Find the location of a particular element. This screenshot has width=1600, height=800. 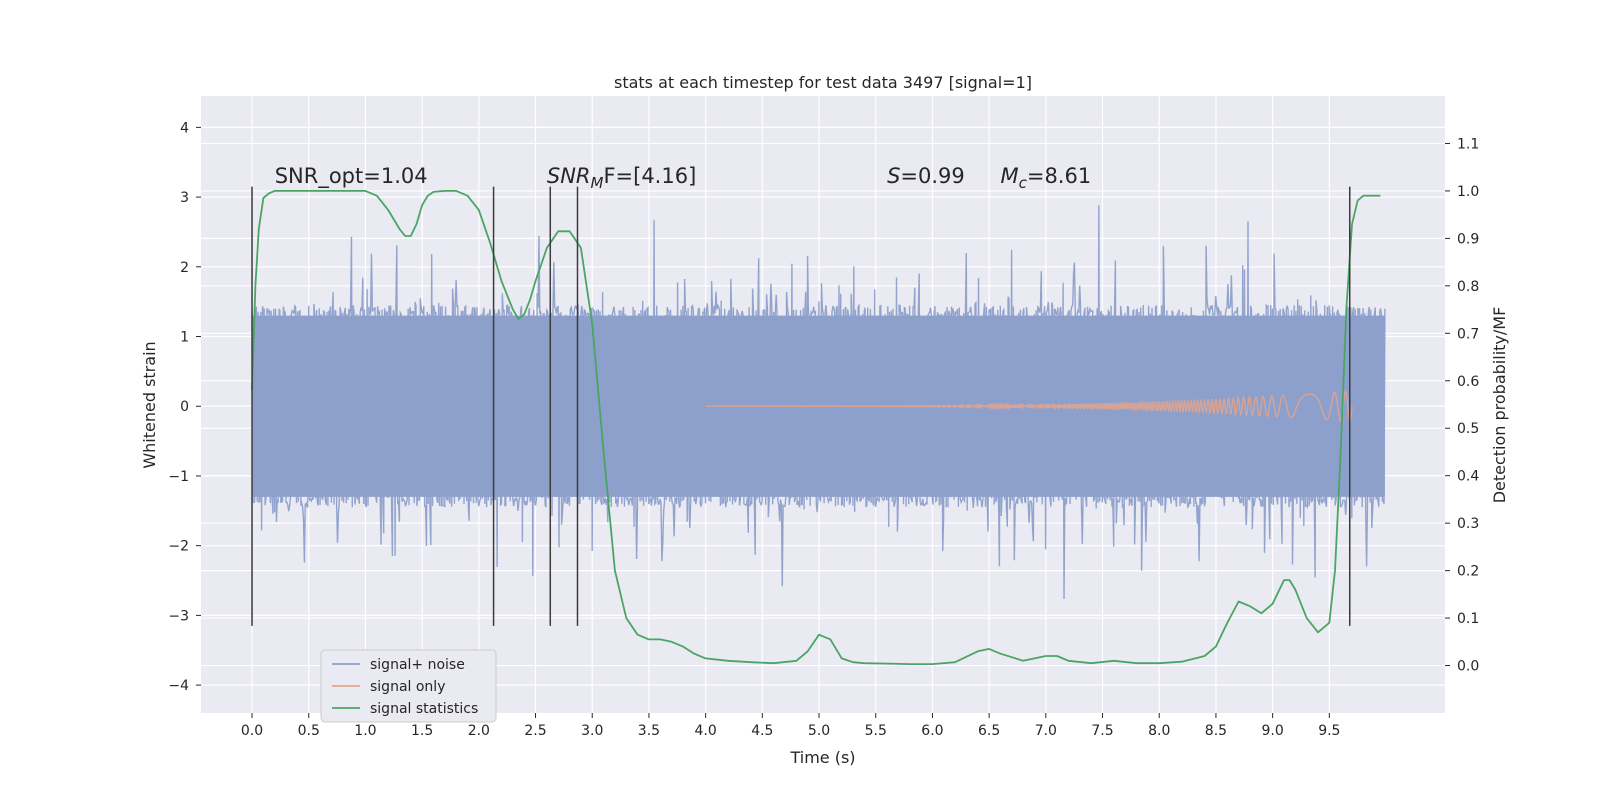

y-tick-label: 2 is located at coordinates (184, 268).